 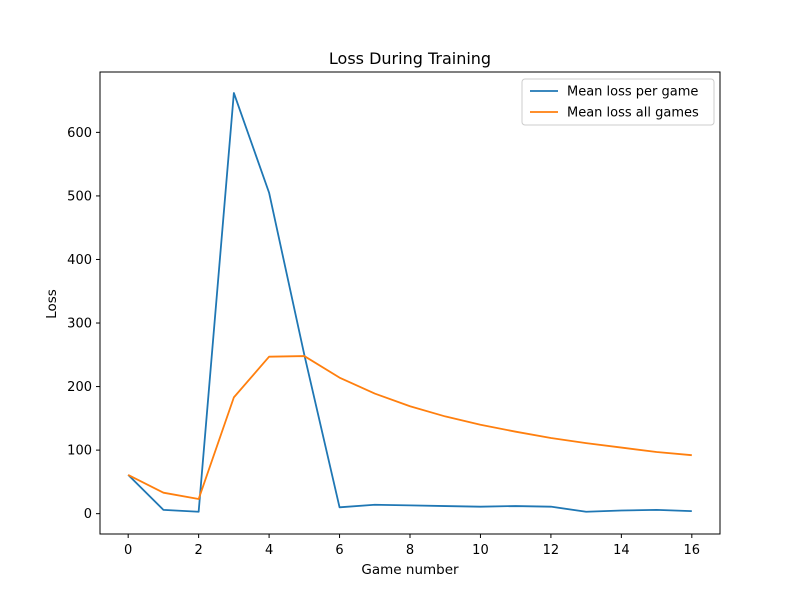 I want to click on y-tick-label: 400, so click(x=79, y=260).